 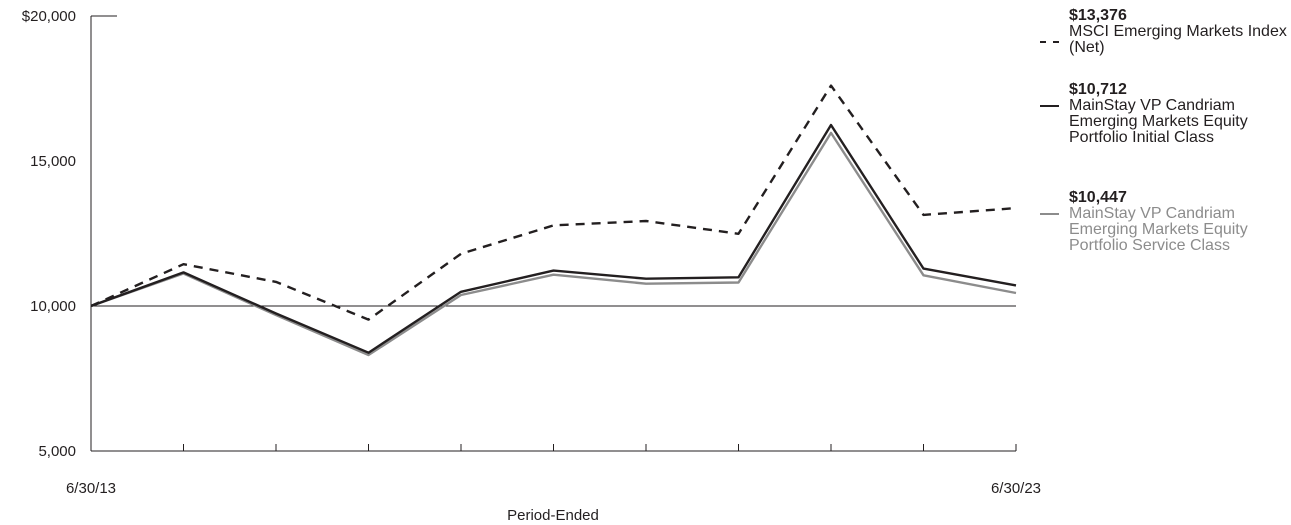 I want to click on x-tick-label-end: 6/30/23, so click(x=1016, y=488).